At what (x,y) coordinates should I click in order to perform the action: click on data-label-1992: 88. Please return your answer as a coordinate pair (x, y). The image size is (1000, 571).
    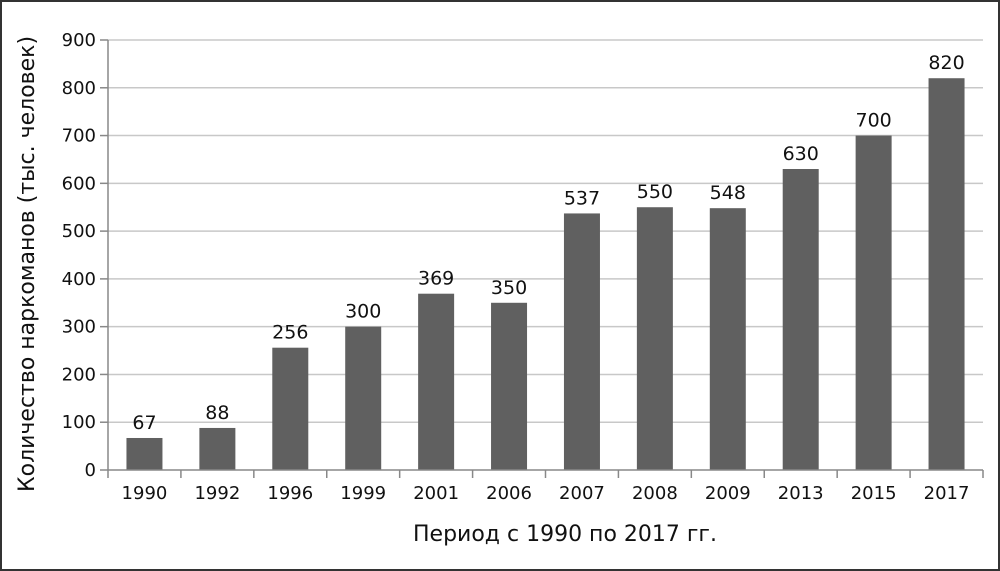
    Looking at the image, I should click on (217, 413).